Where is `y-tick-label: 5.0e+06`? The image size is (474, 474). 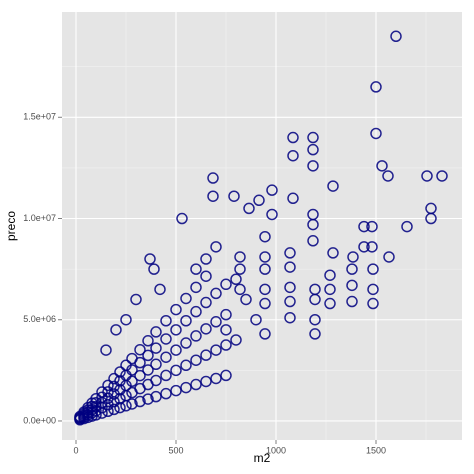
y-tick-label: 5.0e+06 is located at coordinates (39, 319).